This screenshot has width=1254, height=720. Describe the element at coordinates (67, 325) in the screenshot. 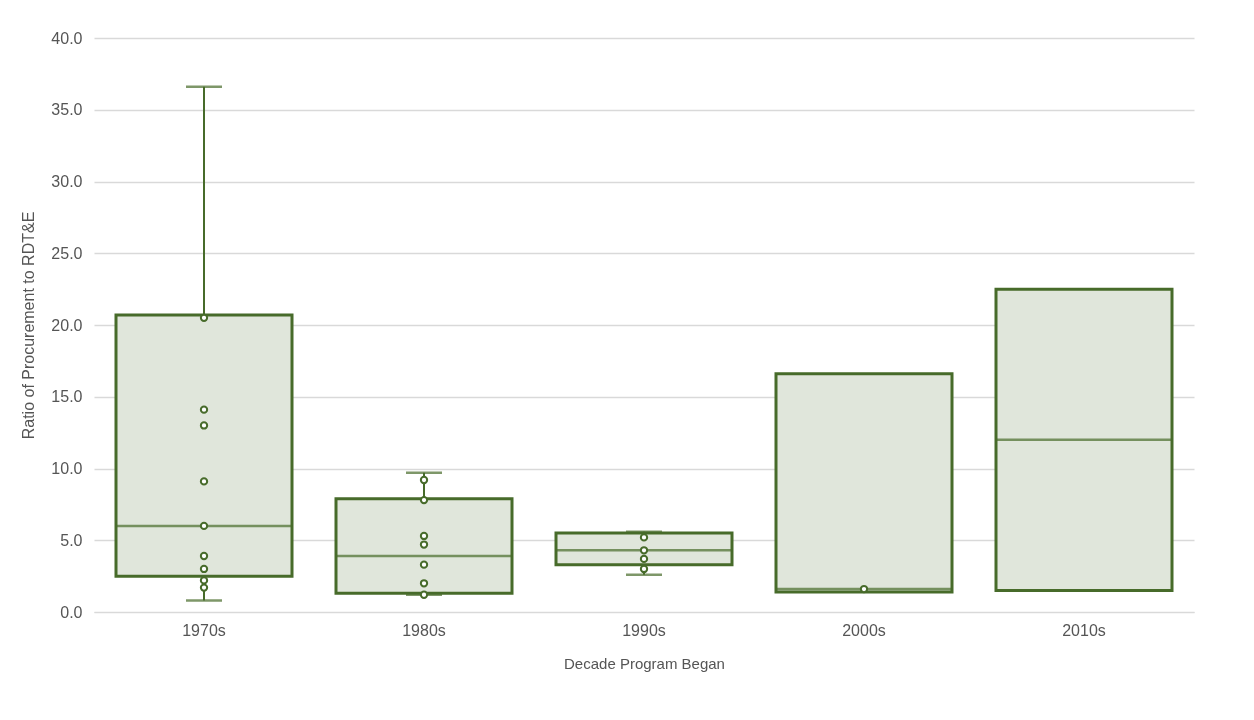

I see `y-tick-label: 20.0` at that location.